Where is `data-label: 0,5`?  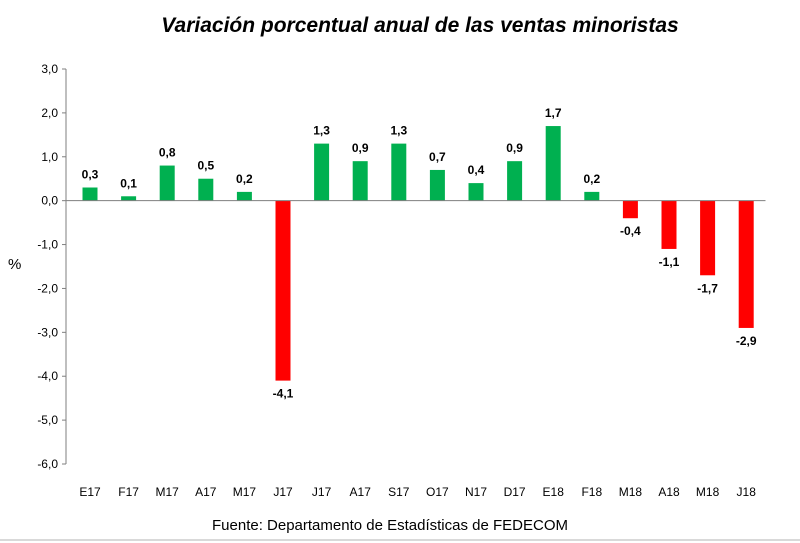 data-label: 0,5 is located at coordinates (205, 166).